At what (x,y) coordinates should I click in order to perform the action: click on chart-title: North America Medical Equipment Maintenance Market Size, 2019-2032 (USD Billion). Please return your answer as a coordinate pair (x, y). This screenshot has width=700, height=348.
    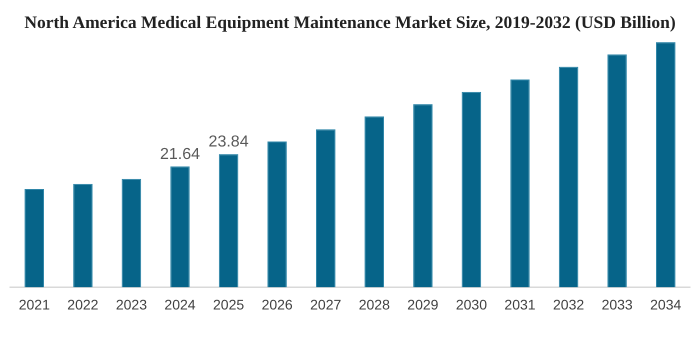
    Looking at the image, I should click on (350, 23).